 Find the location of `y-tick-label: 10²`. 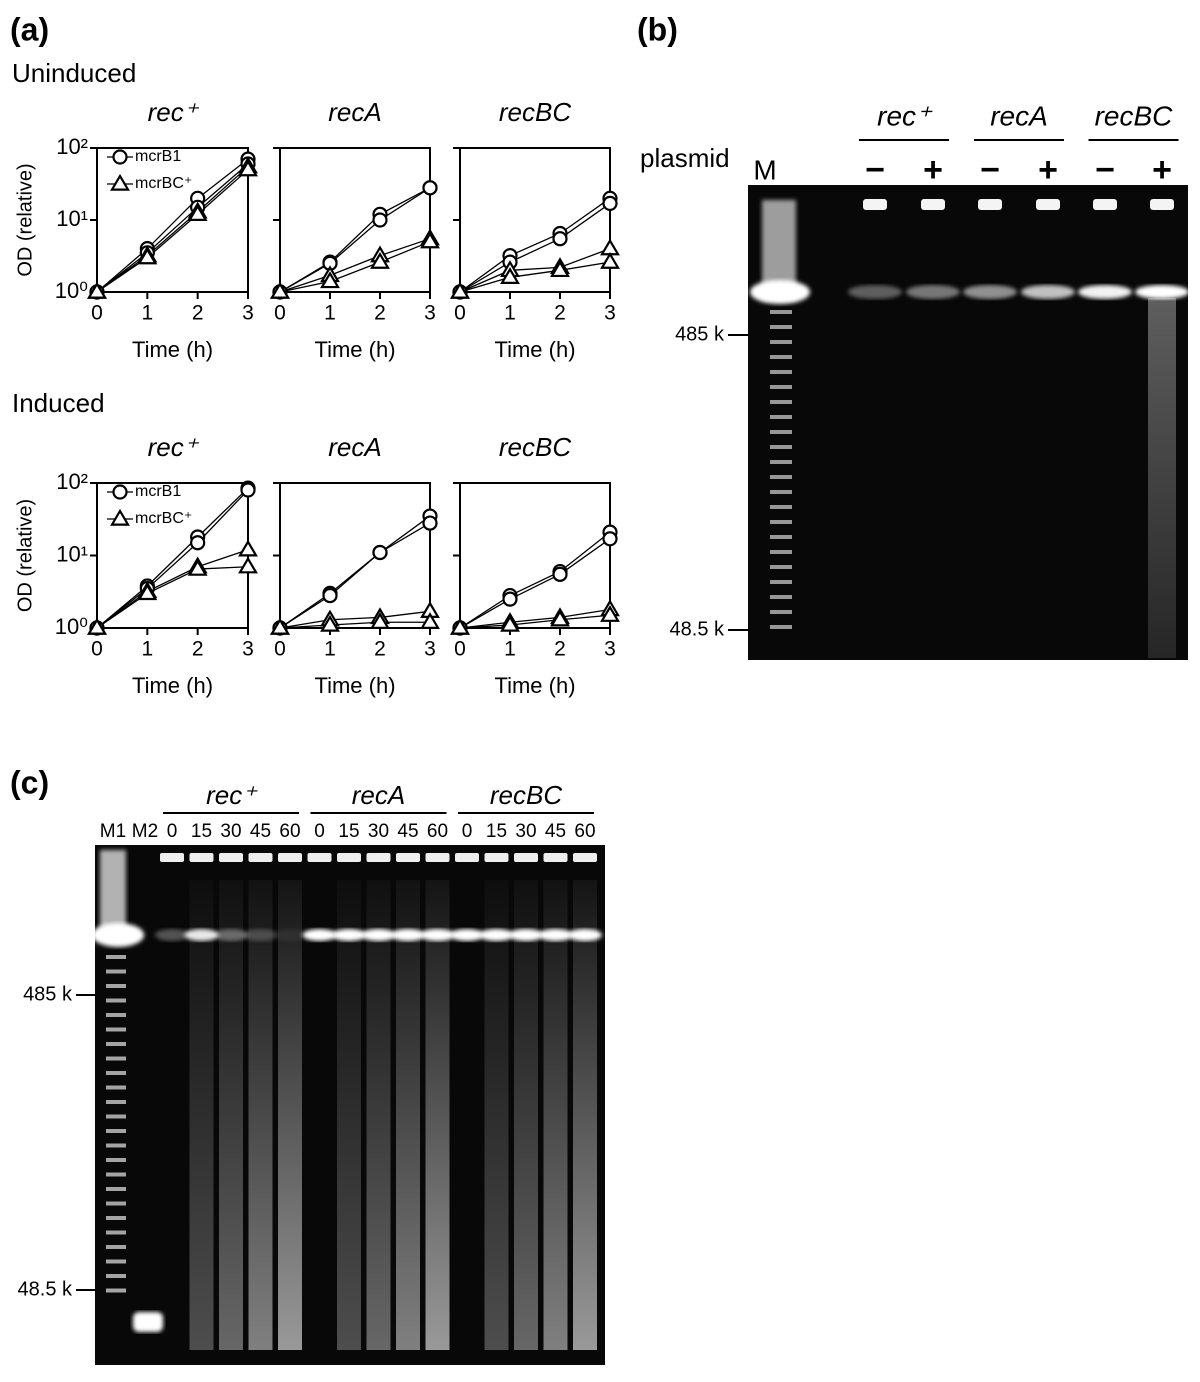

y-tick-label: 10² is located at coordinates (72, 146).